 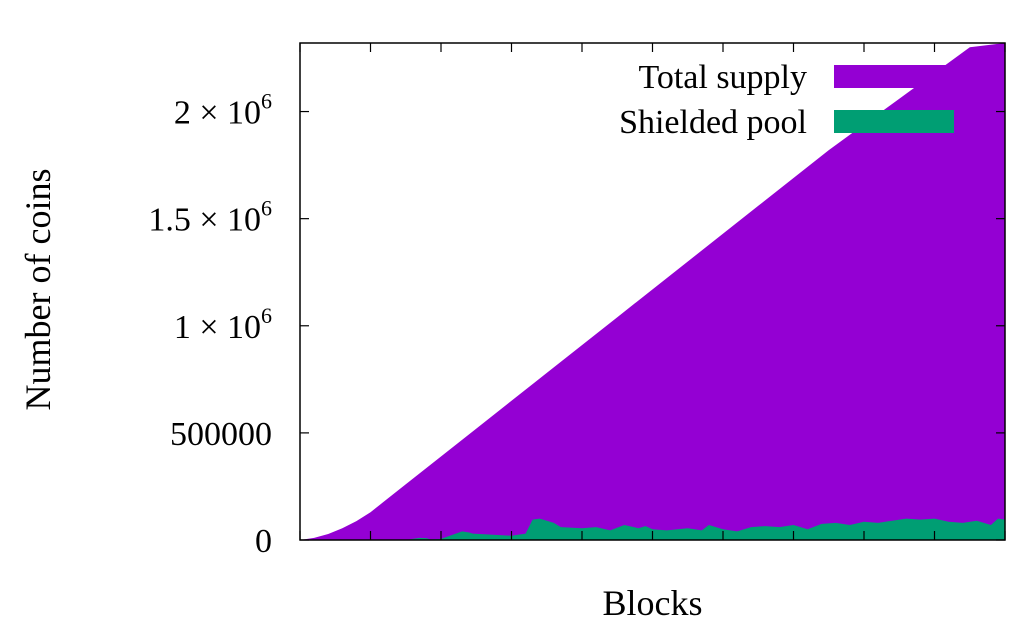 What do you see at coordinates (652, 529) in the screenshot?
I see `area-series-shielded-pool` at bounding box center [652, 529].